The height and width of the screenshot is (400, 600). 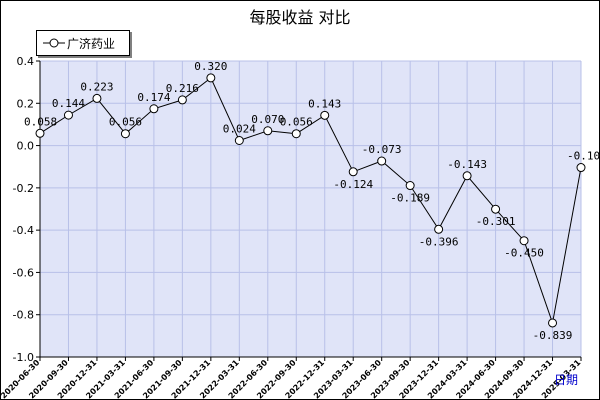 I want to click on y-tick-label-1: 0.2, so click(x=26, y=103).